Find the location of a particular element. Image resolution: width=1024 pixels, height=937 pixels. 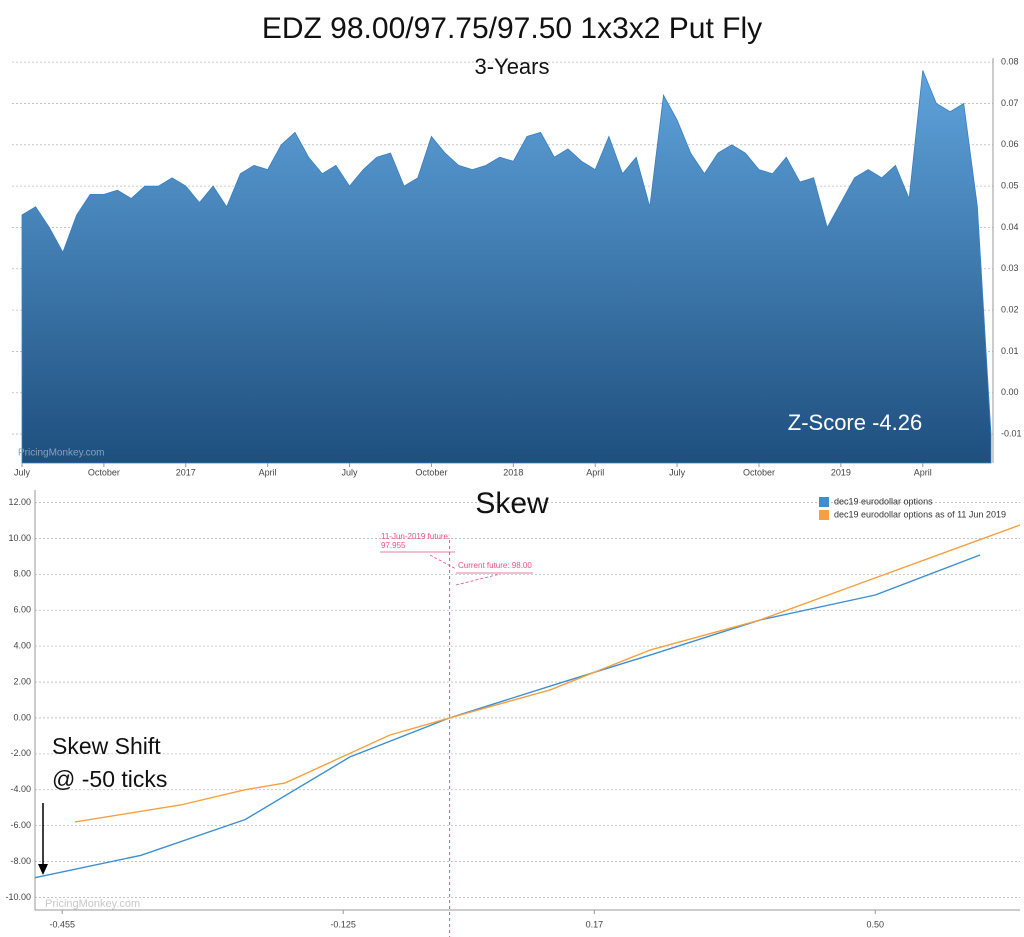

y-tick-label: 0.05 is located at coordinates (1010, 185).